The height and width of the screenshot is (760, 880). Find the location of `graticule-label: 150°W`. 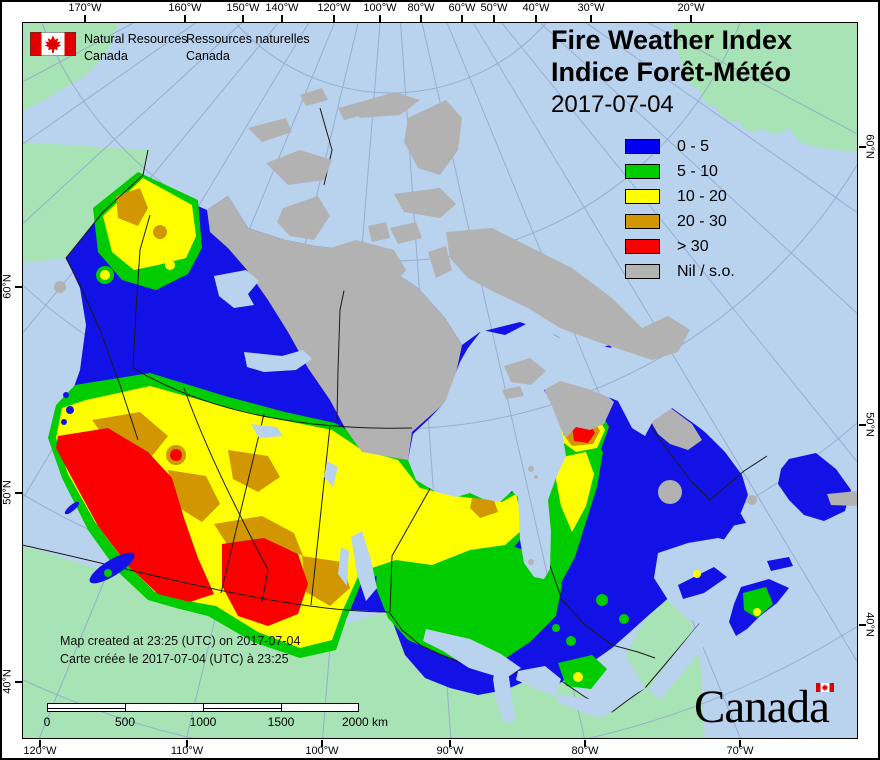

graticule-label: 150°W is located at coordinates (243, 8).